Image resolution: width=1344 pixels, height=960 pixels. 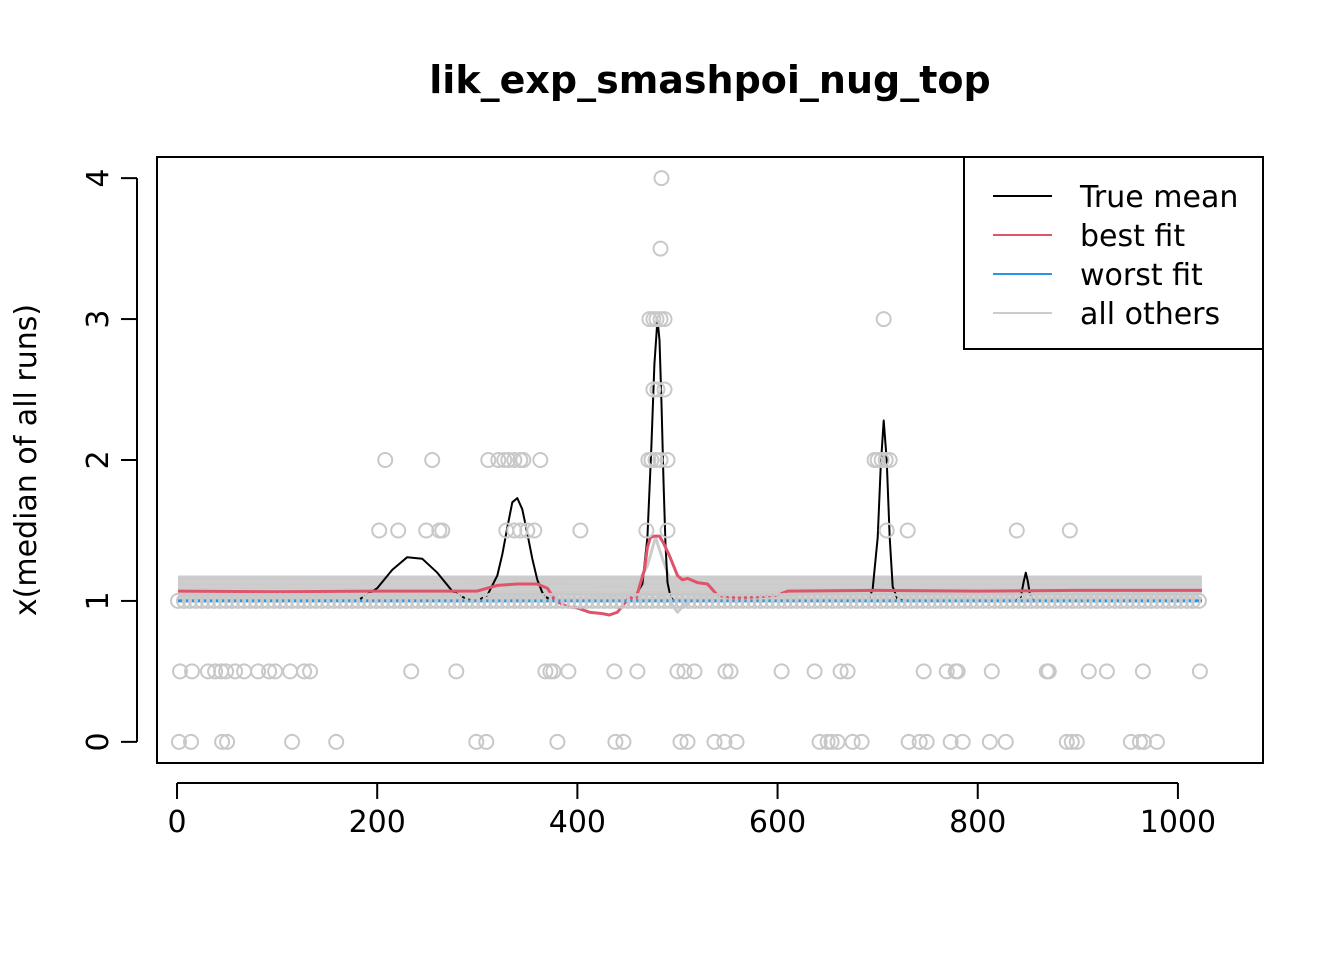 What do you see at coordinates (709, 80) in the screenshot?
I see `chart-title: lik_exp_smashpoi_nug_top` at bounding box center [709, 80].